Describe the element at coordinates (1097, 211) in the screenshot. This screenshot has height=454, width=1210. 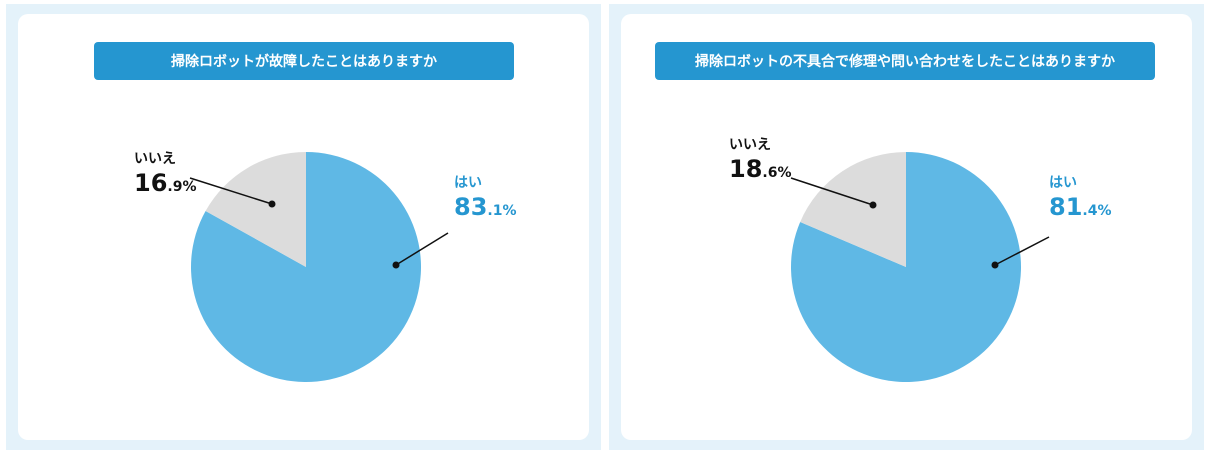
I see `yes-value-dec-2: .4%` at that location.